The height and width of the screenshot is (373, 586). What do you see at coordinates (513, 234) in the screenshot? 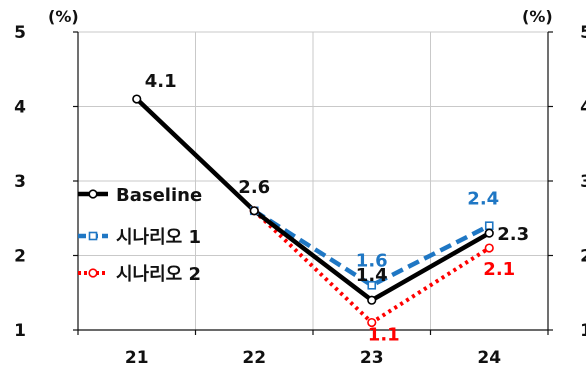
I see `data-label: 2.3` at bounding box center [513, 234].